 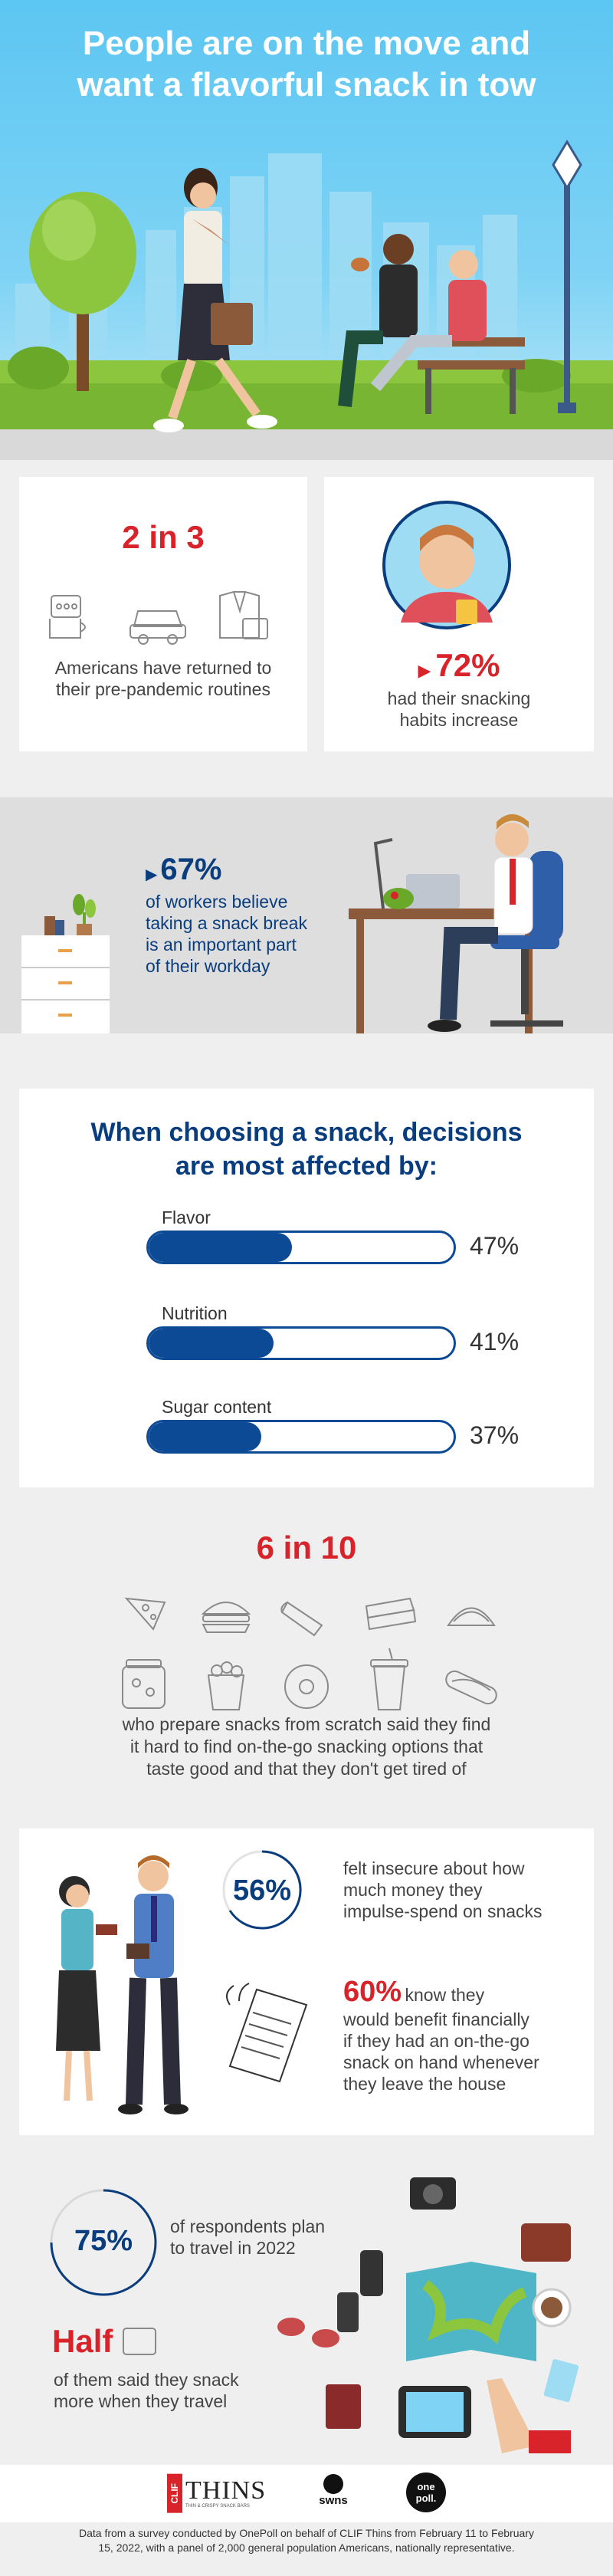 I want to click on bar-percent: 37%, so click(x=495, y=1435).